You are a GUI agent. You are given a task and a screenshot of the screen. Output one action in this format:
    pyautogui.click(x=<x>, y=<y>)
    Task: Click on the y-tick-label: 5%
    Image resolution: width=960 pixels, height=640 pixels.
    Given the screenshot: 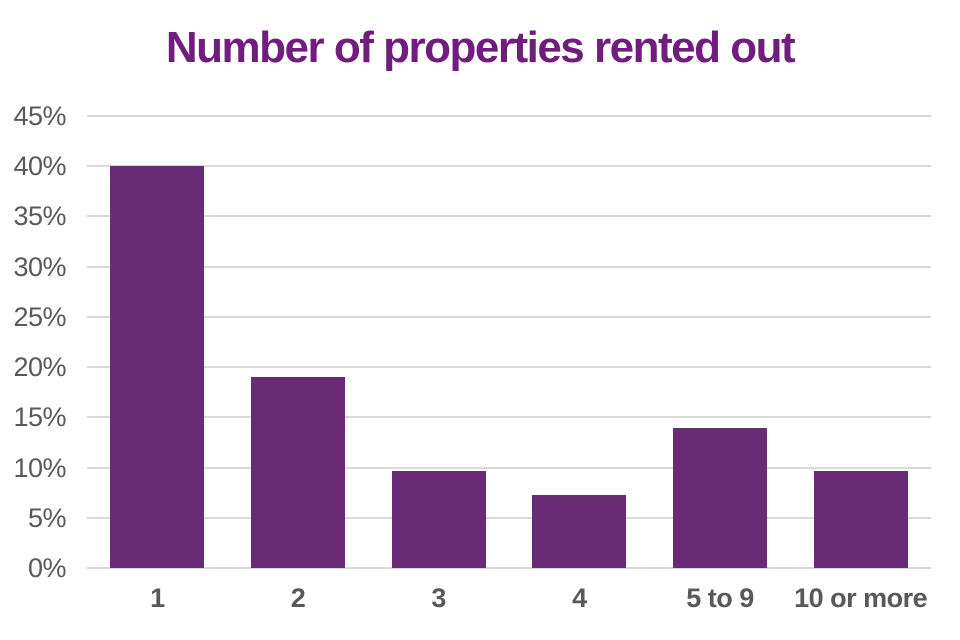 What is the action you would take?
    pyautogui.click(x=47, y=517)
    